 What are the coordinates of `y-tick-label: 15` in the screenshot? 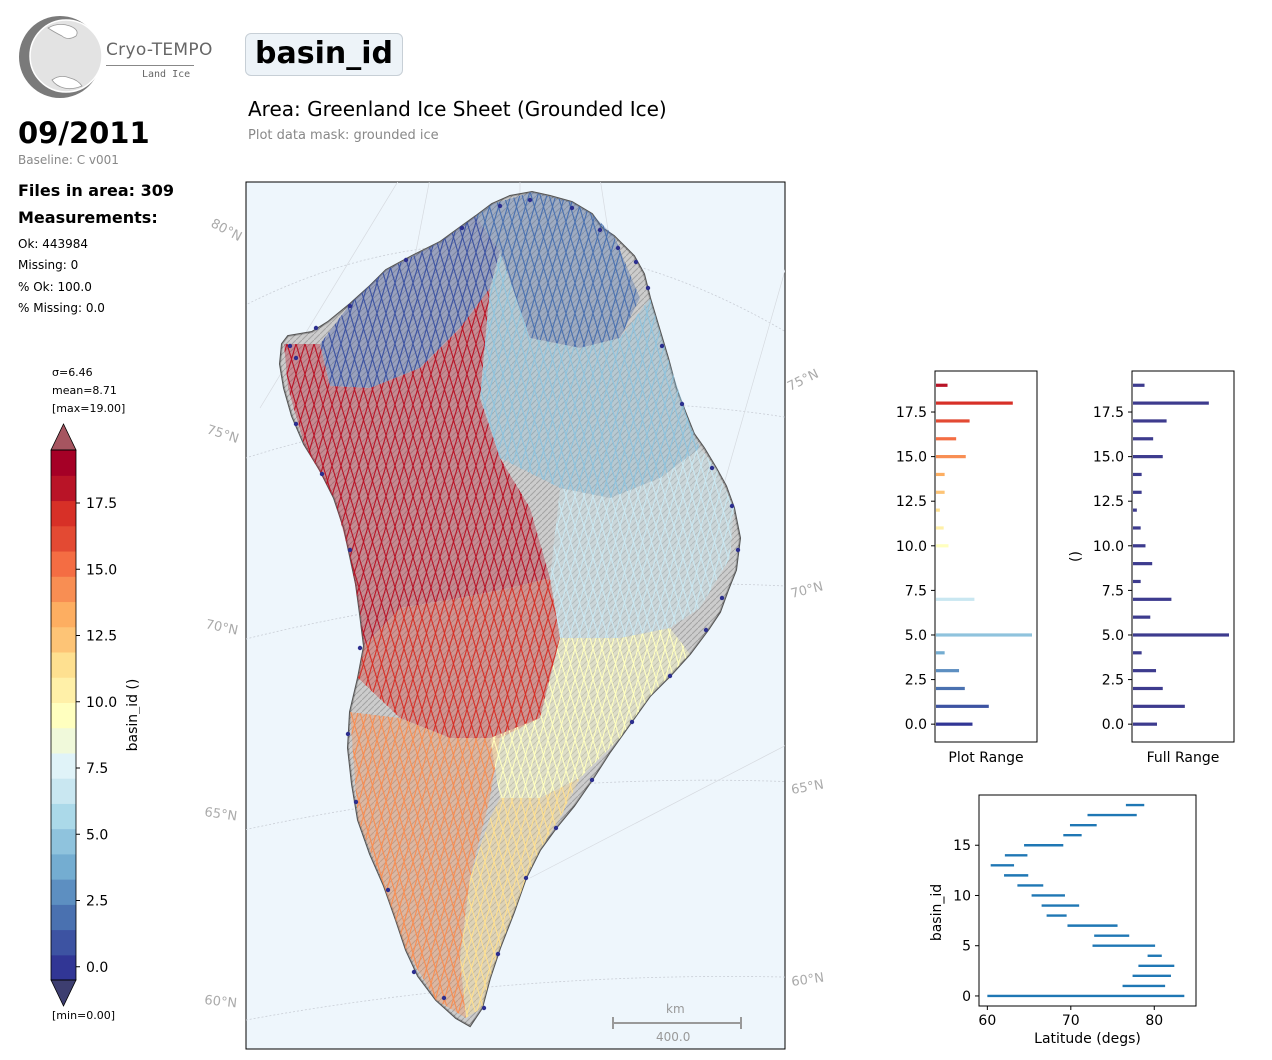 It's located at (962, 846).